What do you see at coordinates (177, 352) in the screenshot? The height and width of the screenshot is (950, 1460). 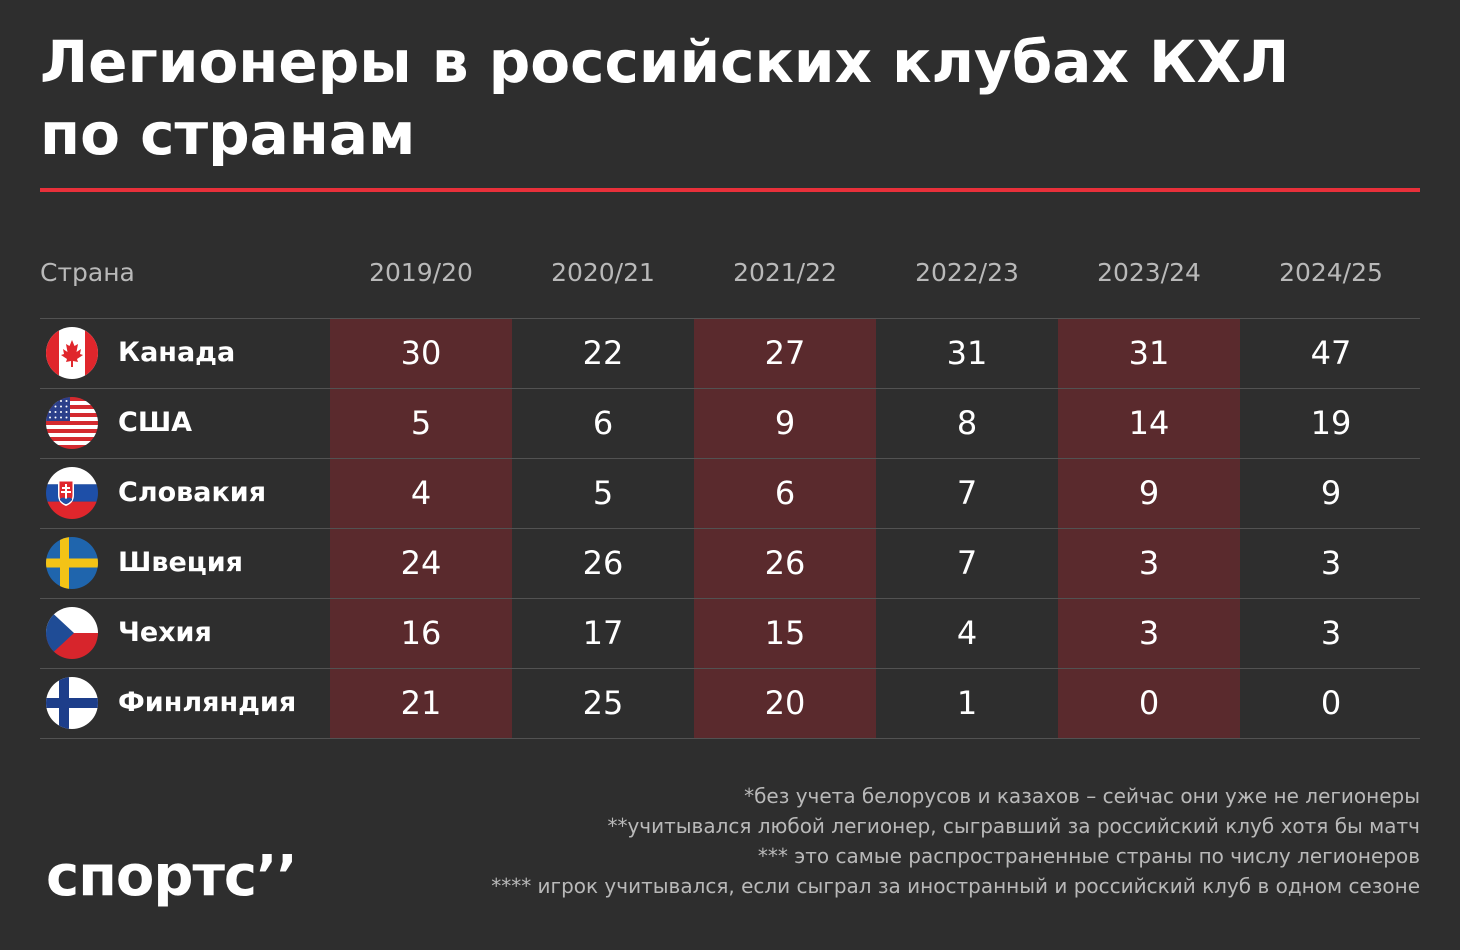 I see `country-label: Канада` at bounding box center [177, 352].